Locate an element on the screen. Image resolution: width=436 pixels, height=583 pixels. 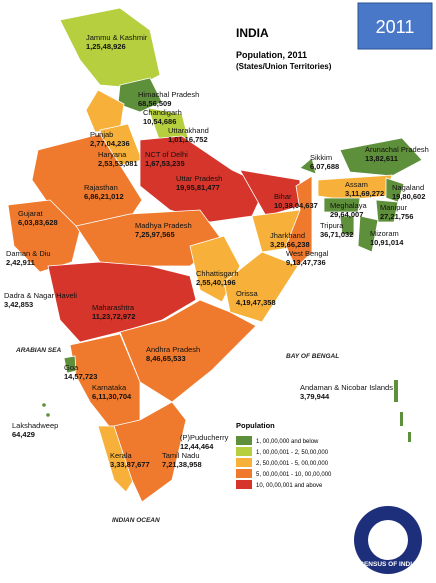
note: (States/Union Territories) is located at coordinates (284, 66).